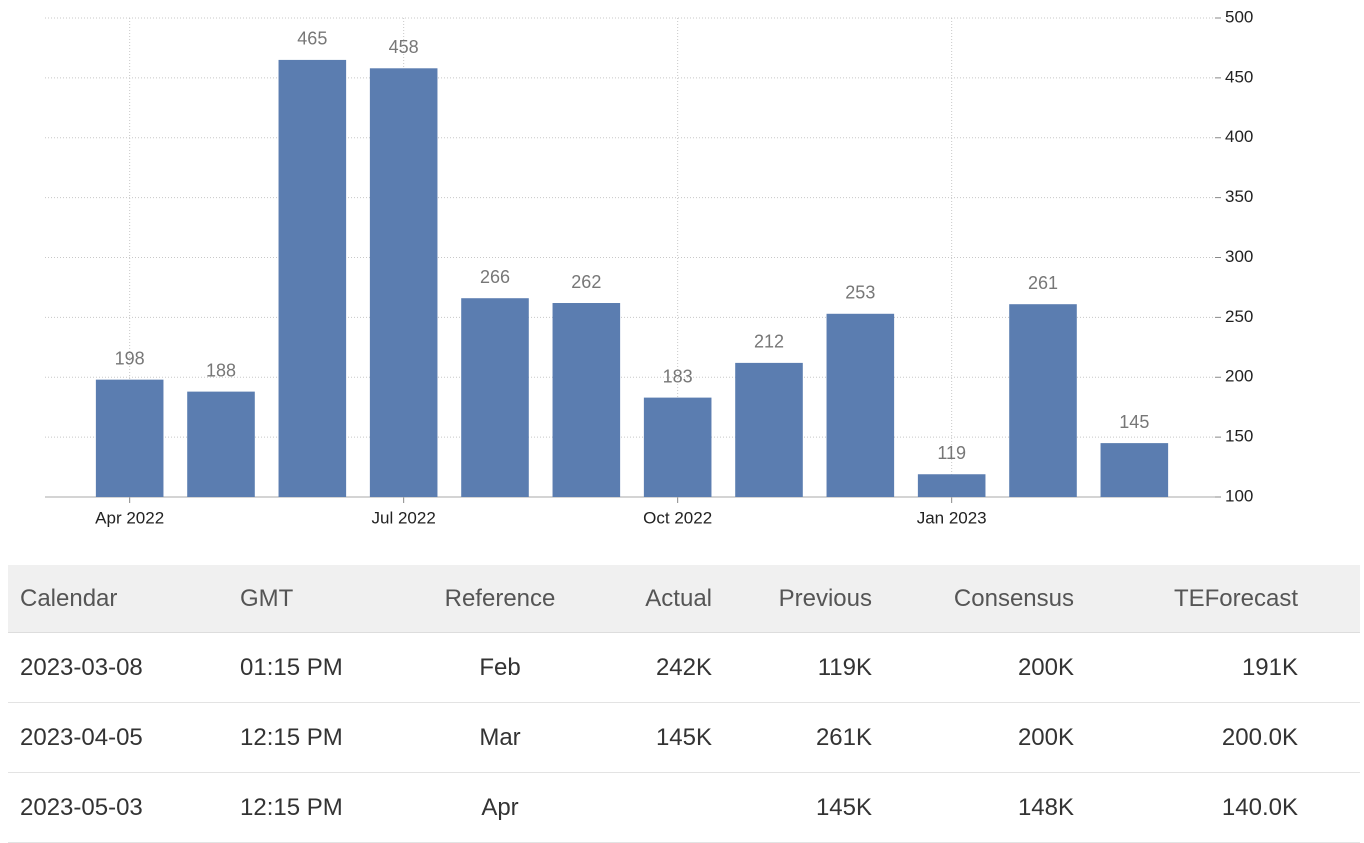 The image size is (1364, 843). What do you see at coordinates (1239, 495) in the screenshot?
I see `y-tick-label: 100` at bounding box center [1239, 495].